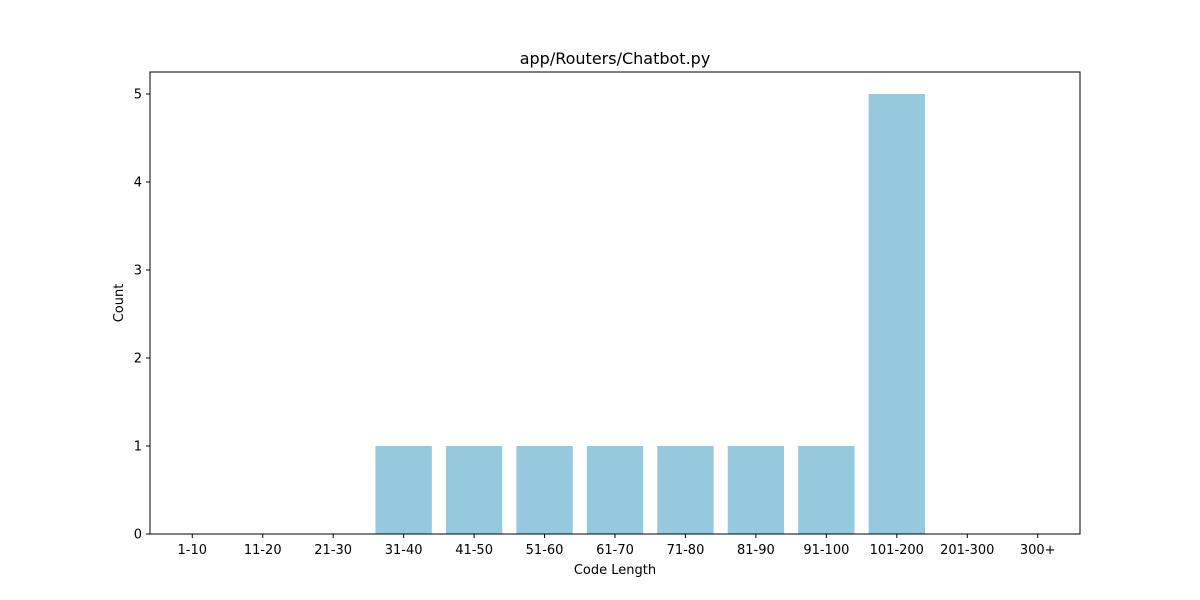 This screenshot has width=1200, height=600. I want to click on x-tick-label: 61-70, so click(615, 550).